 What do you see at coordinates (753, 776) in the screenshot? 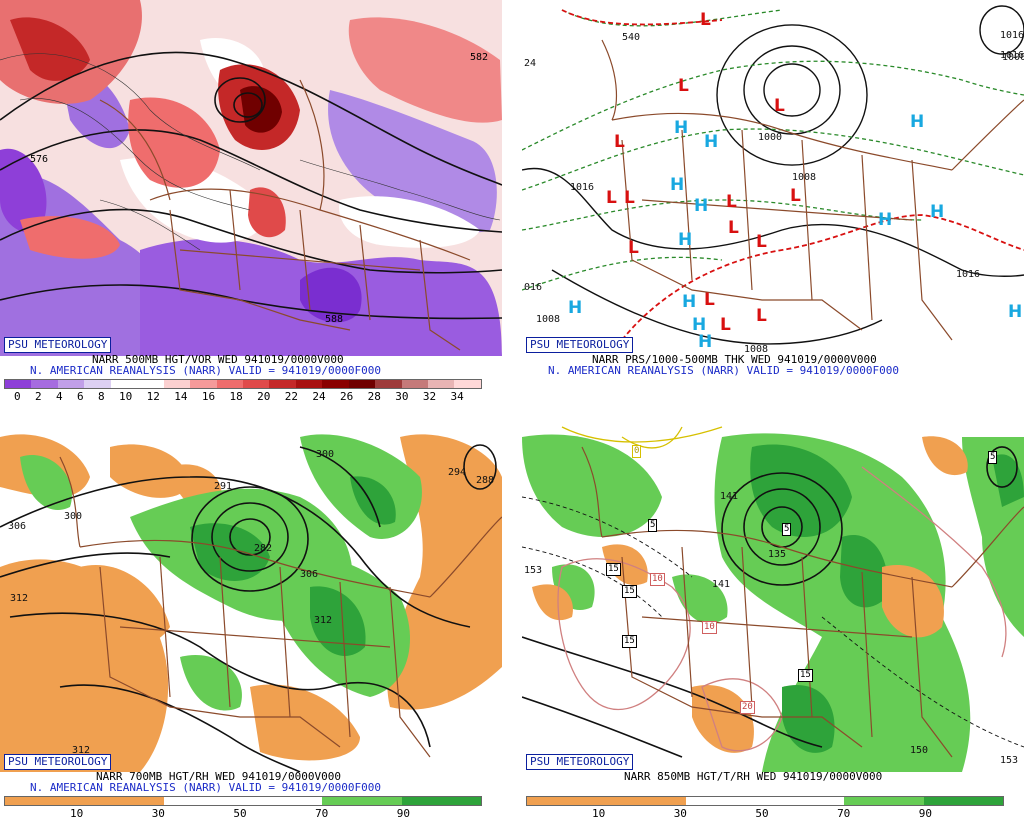
I see `map-caption: NARR 850MB HGT/T/RH WED 941019/0000V000` at bounding box center [753, 776].